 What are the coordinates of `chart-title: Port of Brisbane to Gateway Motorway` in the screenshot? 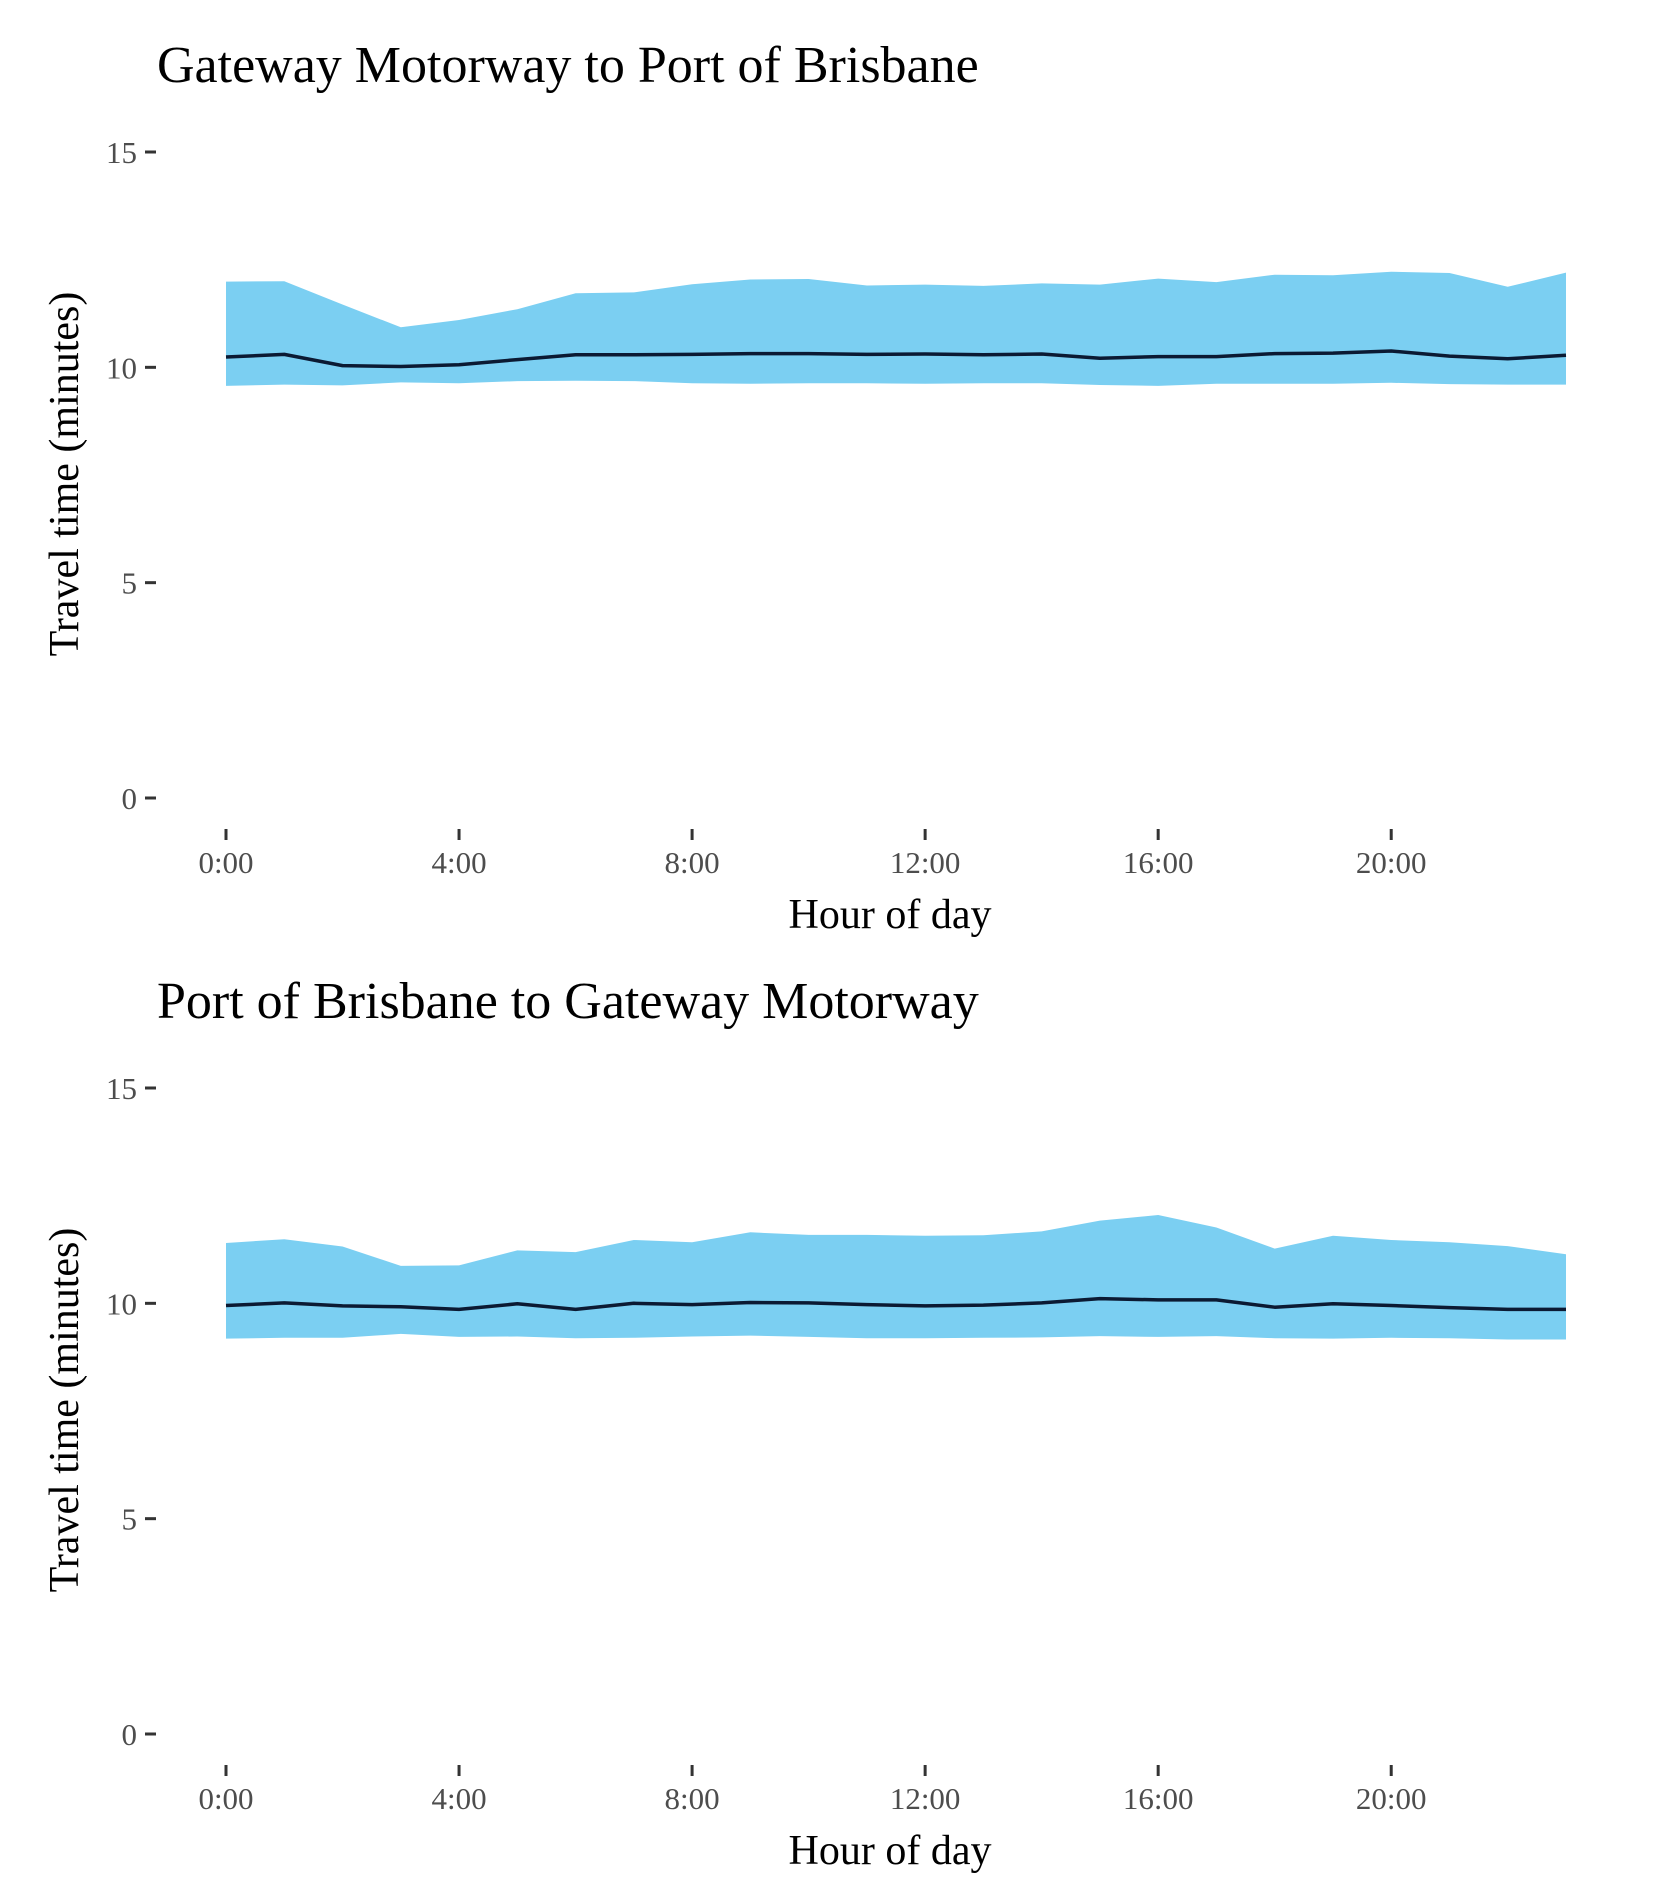 It's located at (568, 1001).